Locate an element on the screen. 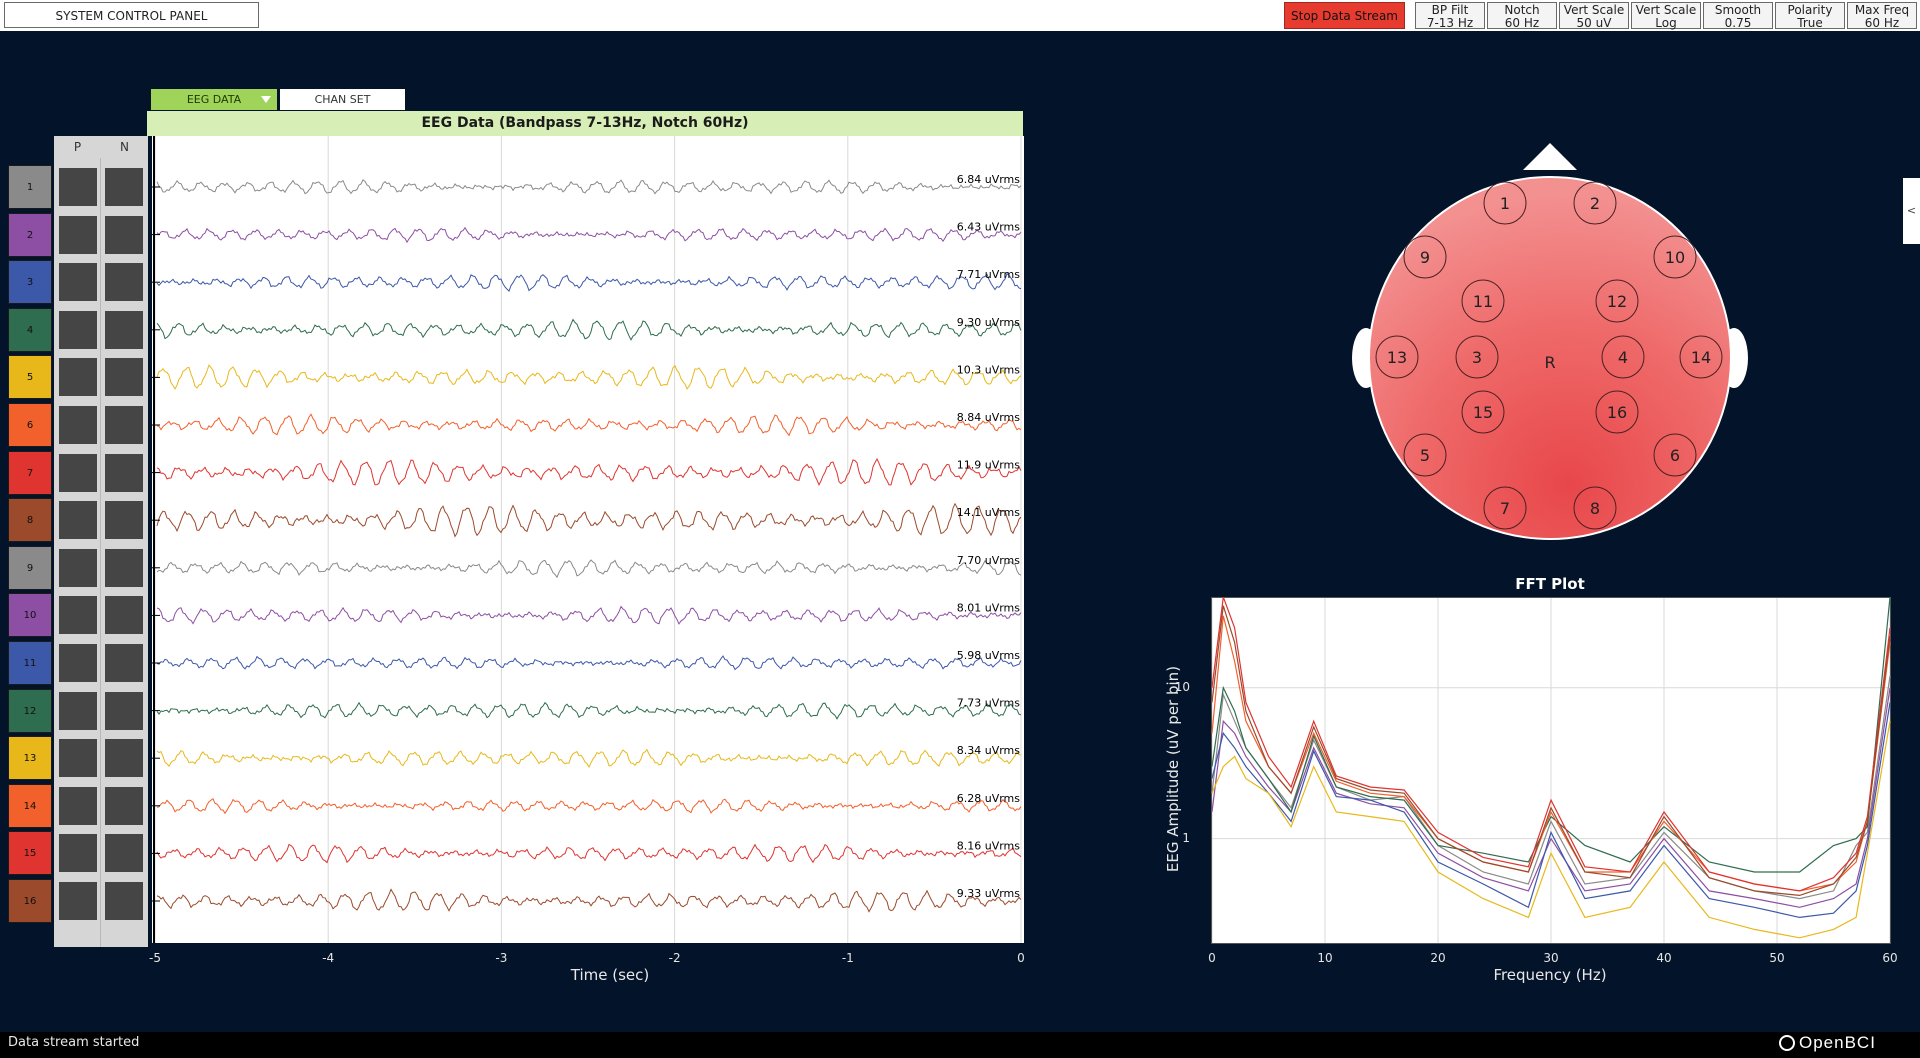 The image size is (1920, 1058). channel-button-16: 16 is located at coordinates (30, 901).